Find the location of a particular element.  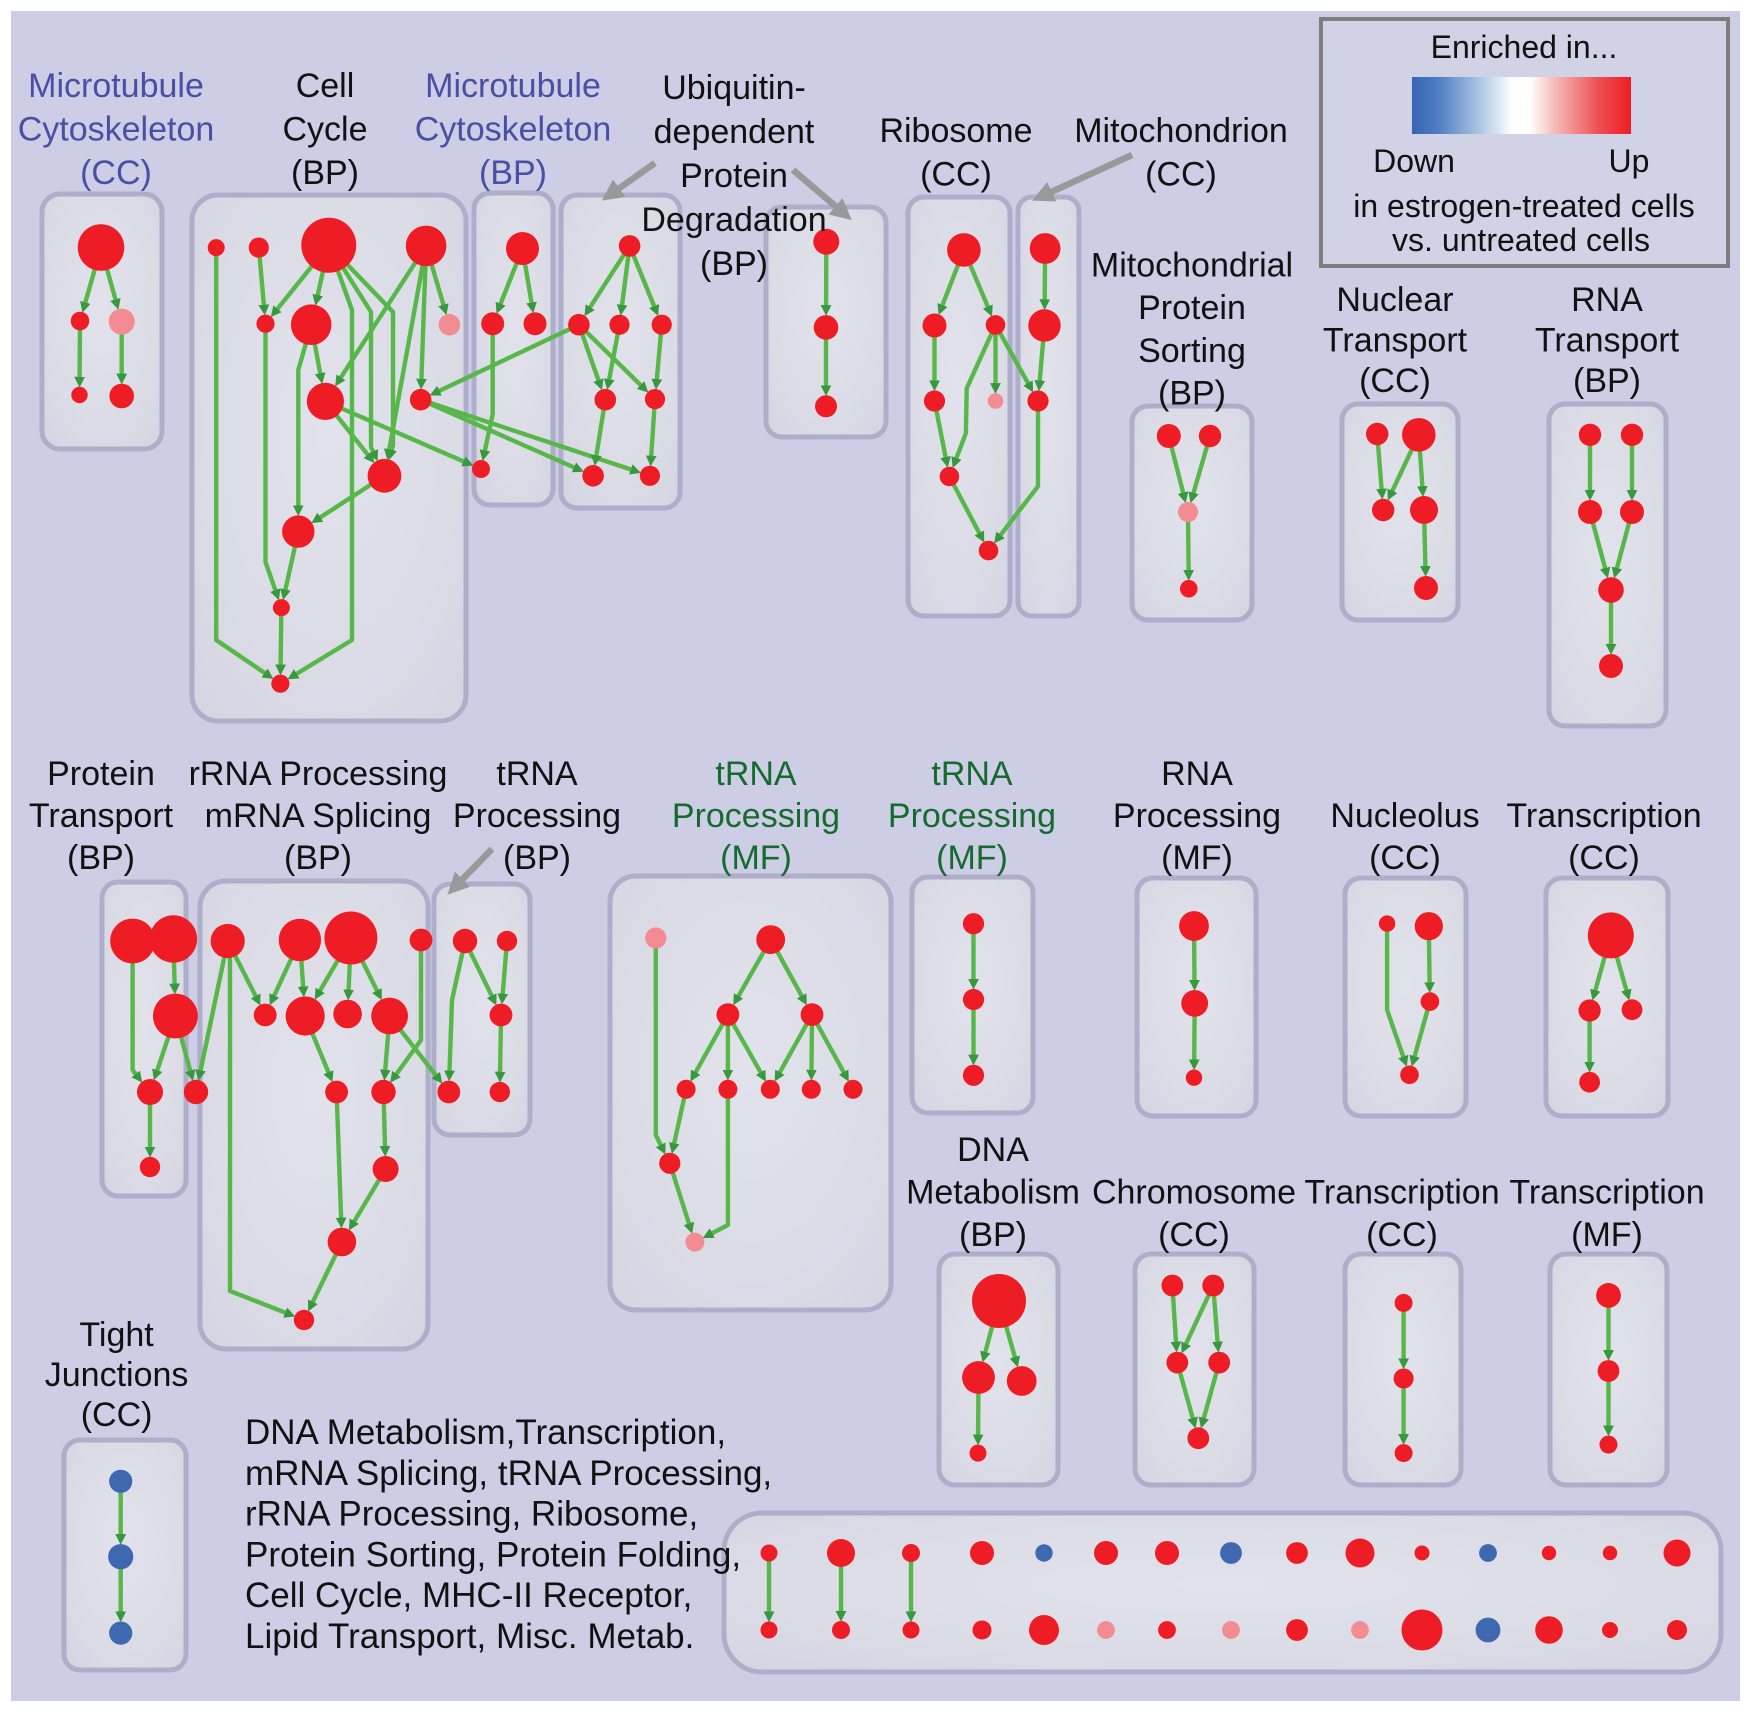

svg-text: Ubiquitin- is located at coordinates (734, 88).